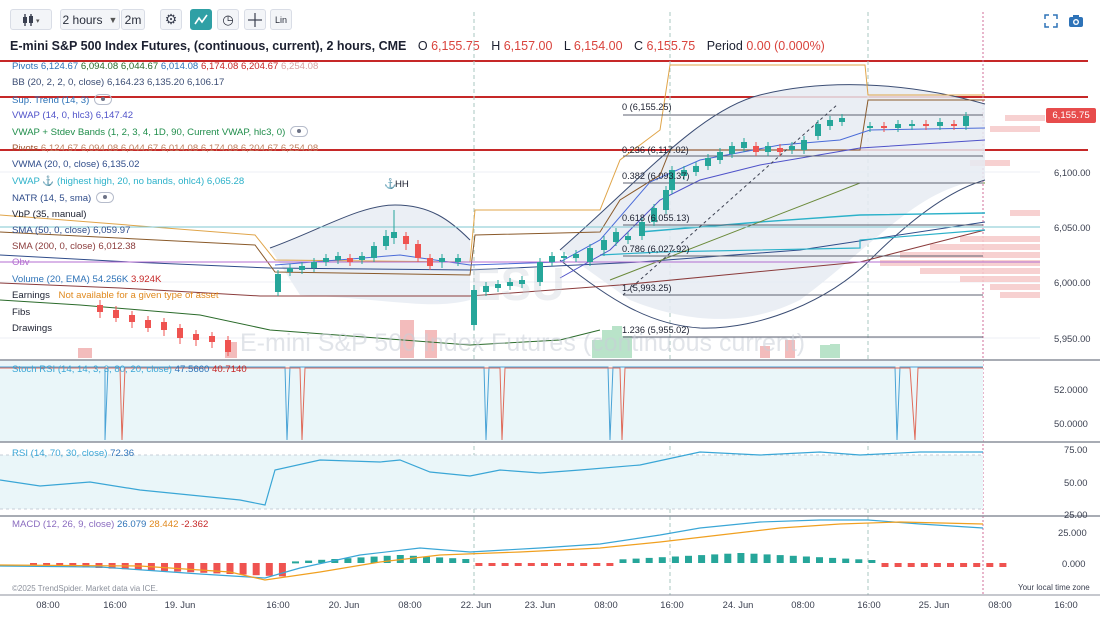  What do you see at coordinates (74, 247) in the screenshot?
I see `legend-sma200: SMA (200, 0, close) 6,012.38` at bounding box center [74, 247].